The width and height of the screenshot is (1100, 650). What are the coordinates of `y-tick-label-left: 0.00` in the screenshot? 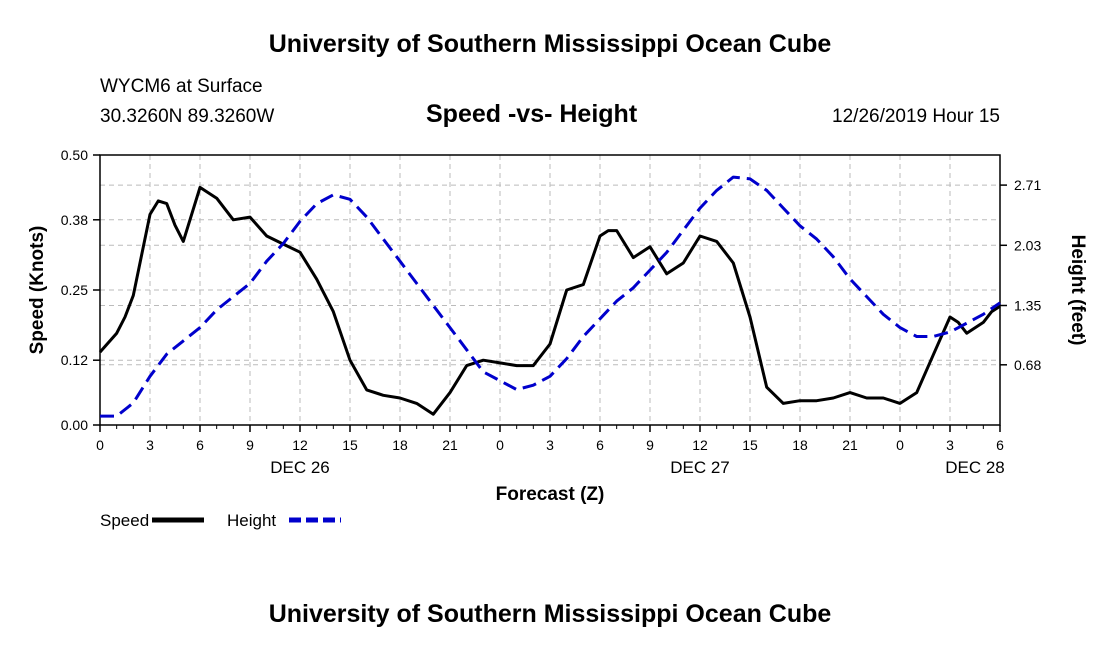 It's located at (74, 425).